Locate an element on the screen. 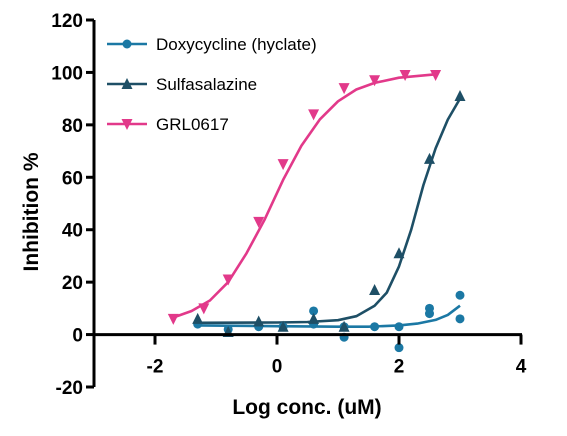 This screenshot has width=567, height=436. x-axis-ticks: -2 0 2 4 is located at coordinates (337, 356).